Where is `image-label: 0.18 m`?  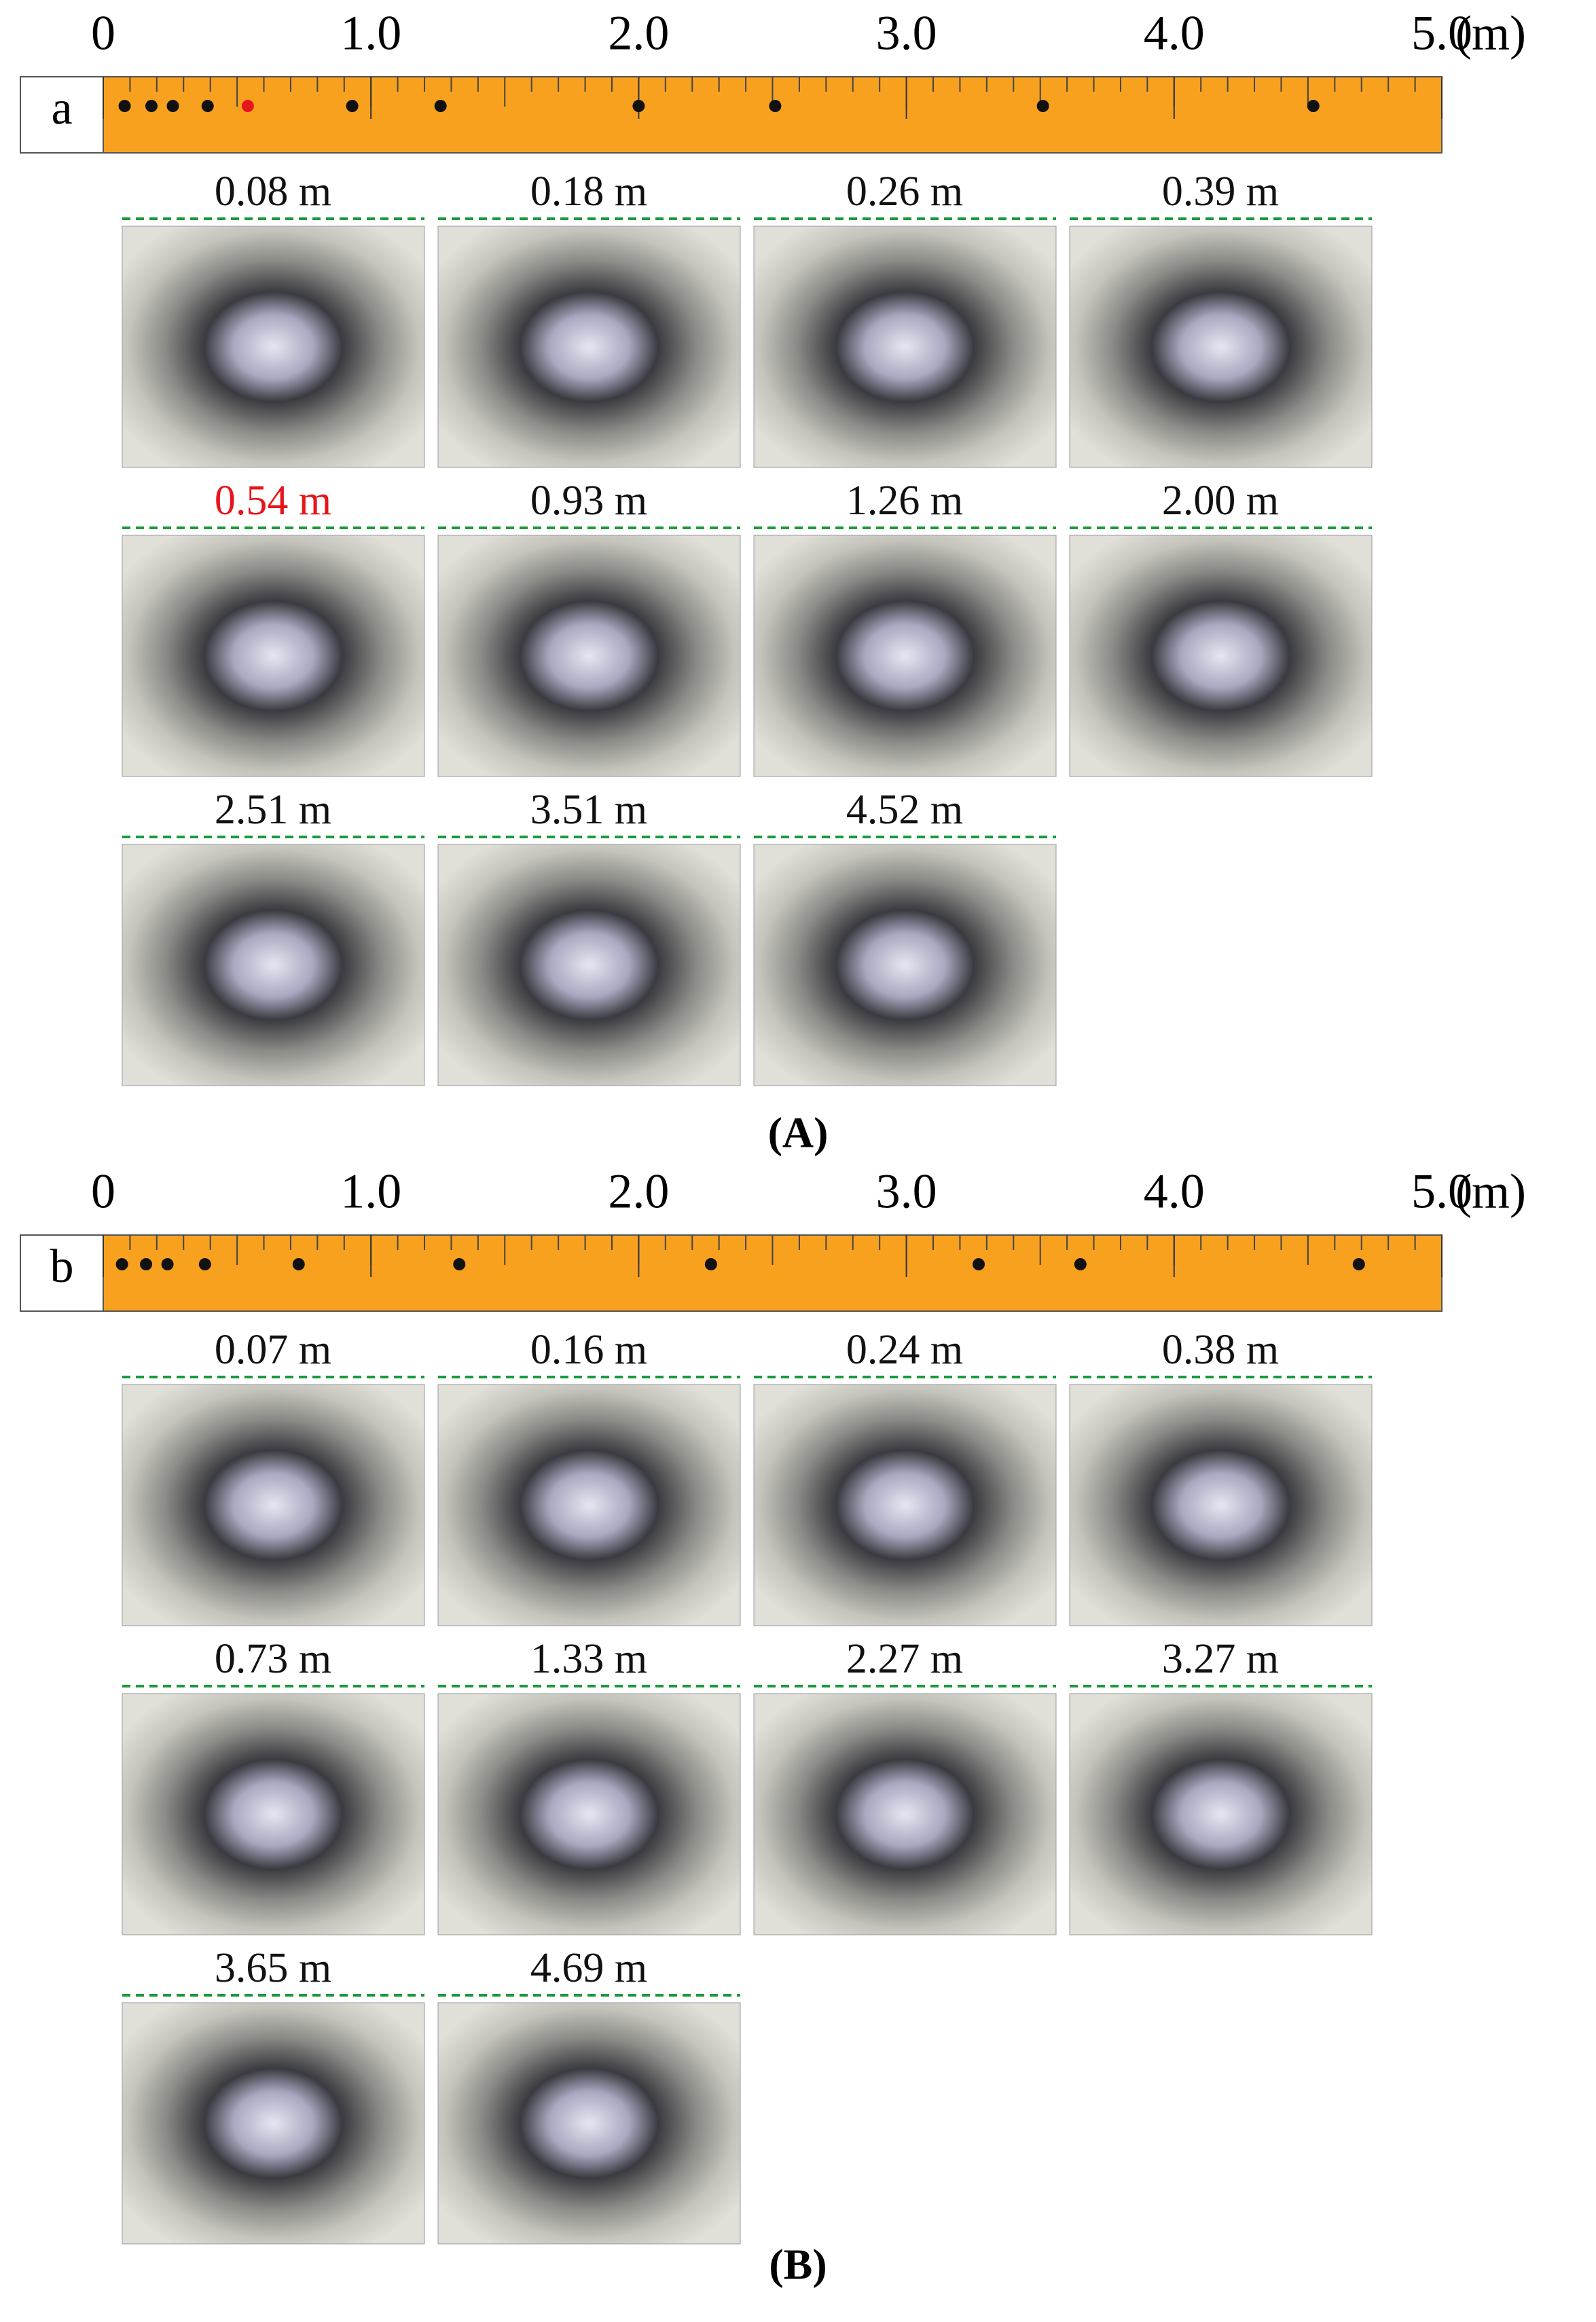
image-label: 0.18 m is located at coordinates (588, 191).